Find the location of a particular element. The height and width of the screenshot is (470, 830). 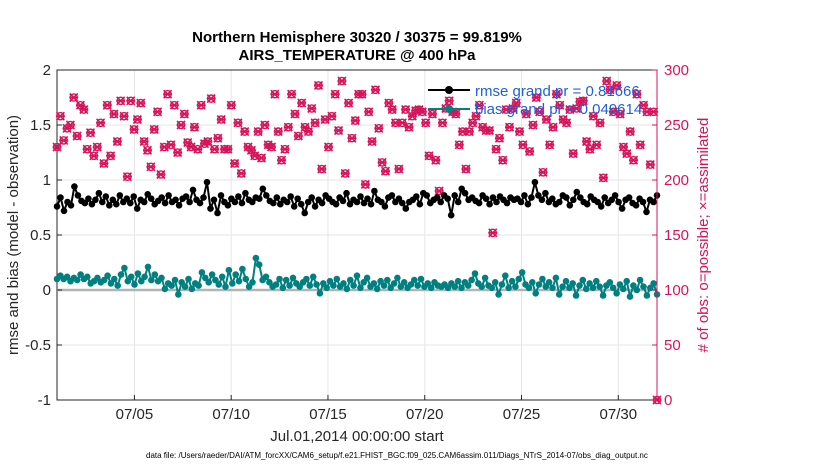

y-right-tick-label: 300 is located at coordinates (676, 70).